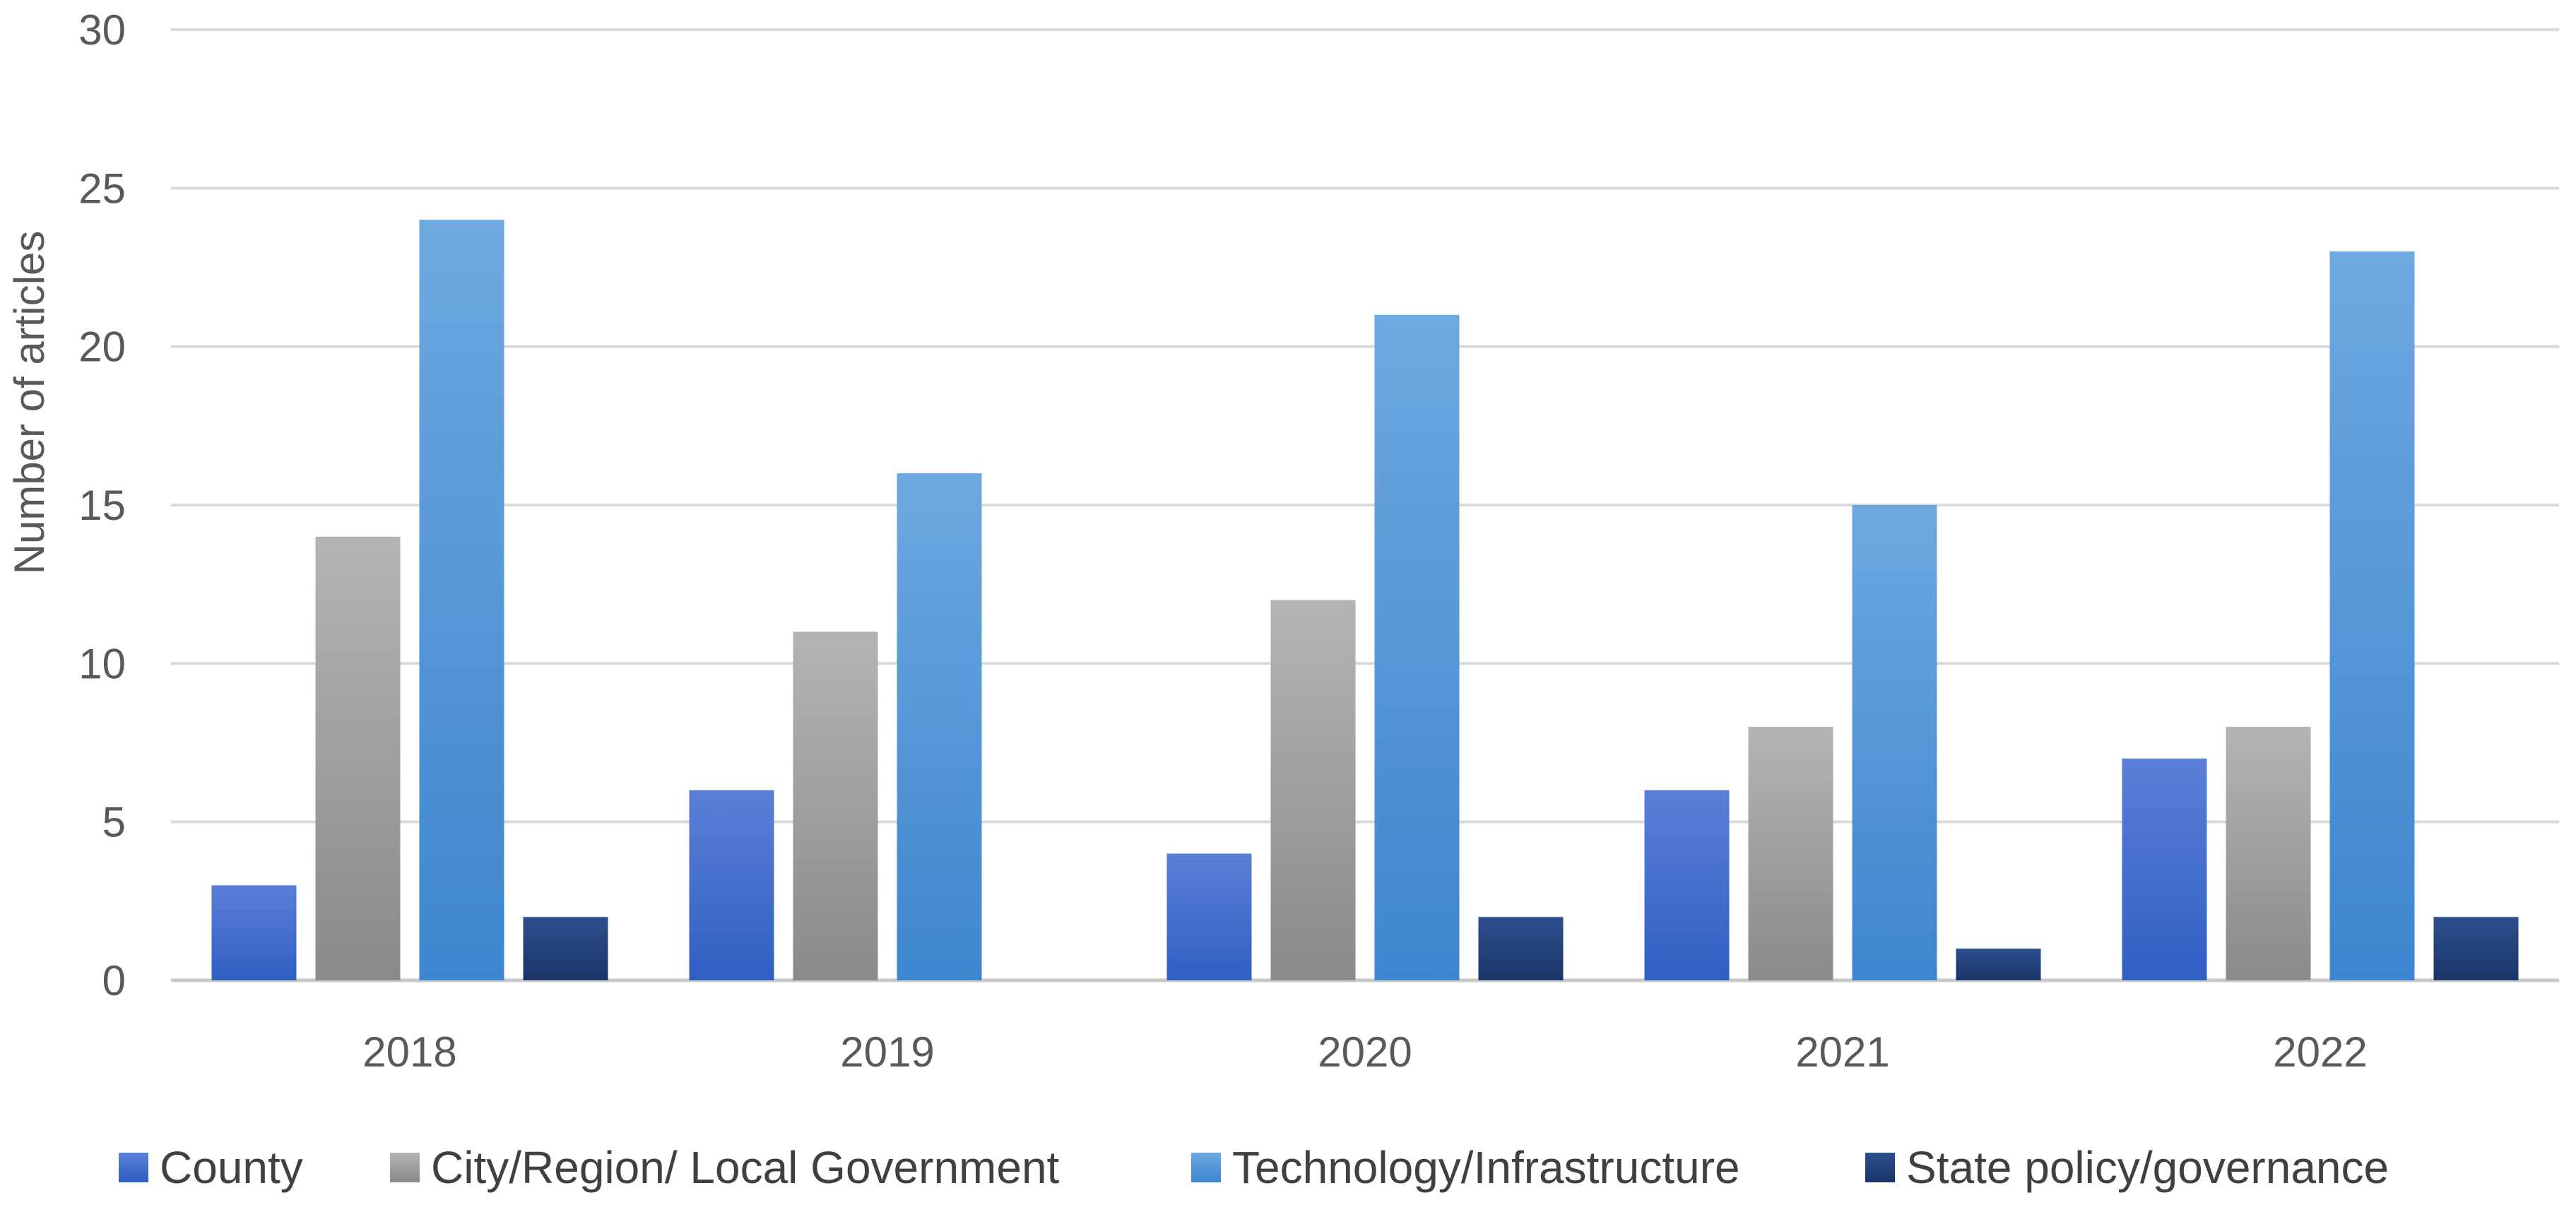 The width and height of the screenshot is (2576, 1224). I want to click on bar-2019-county, so click(731, 885).